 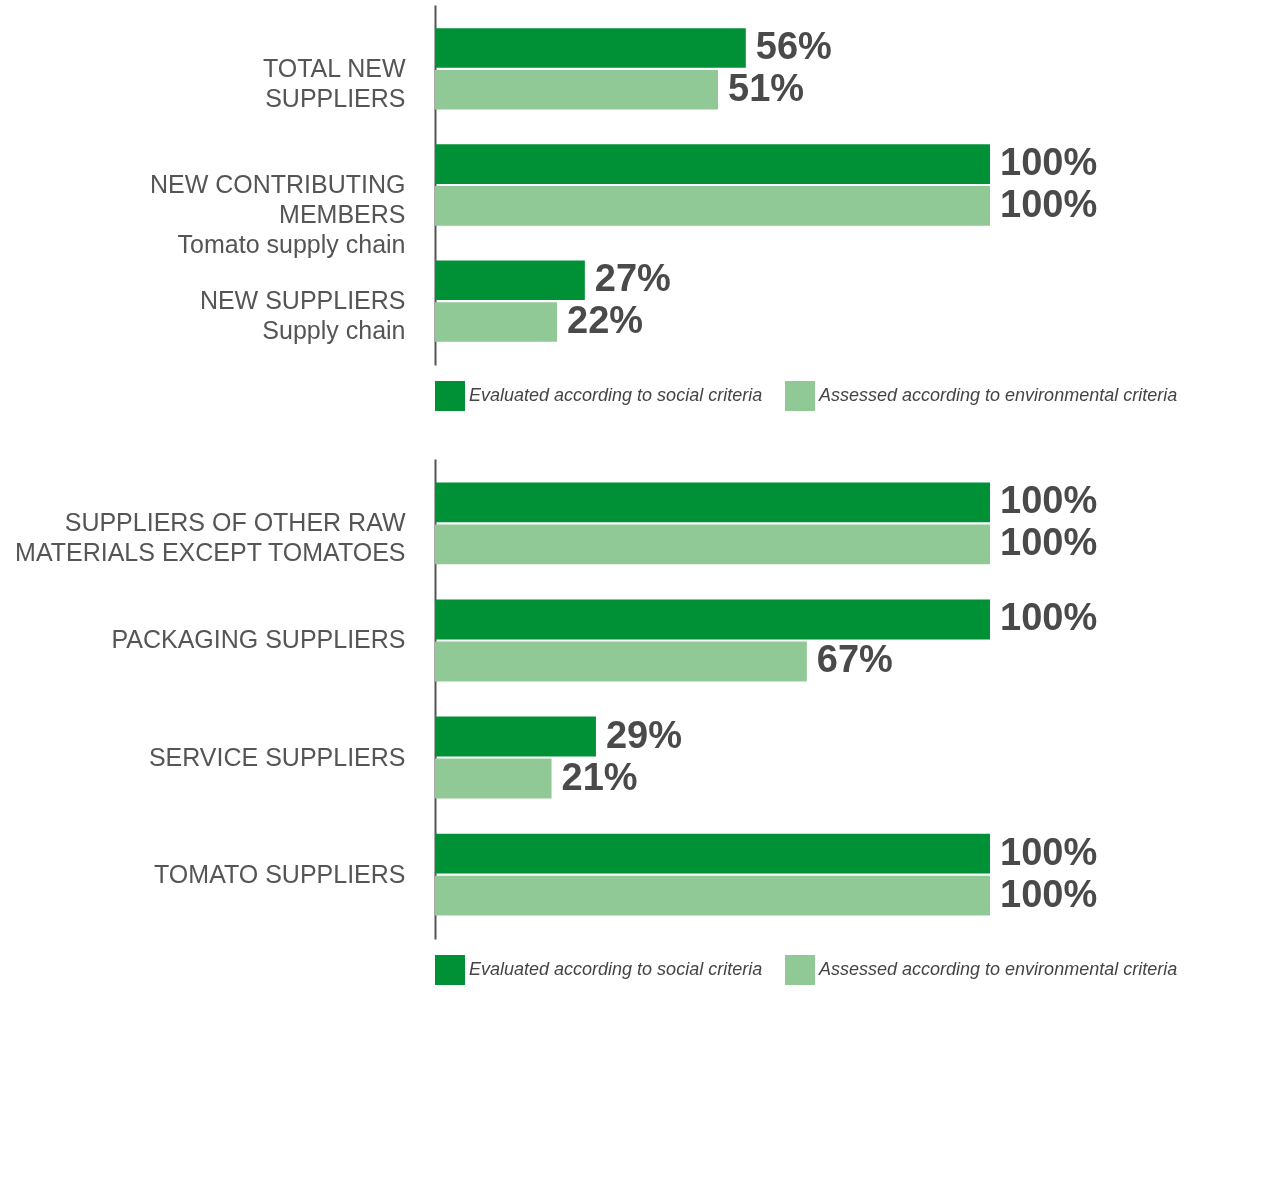 What do you see at coordinates (277, 214) in the screenshot?
I see `y-tick-label: NEW CONTRIBUTING MEMBERS Tomato supply chain` at bounding box center [277, 214].